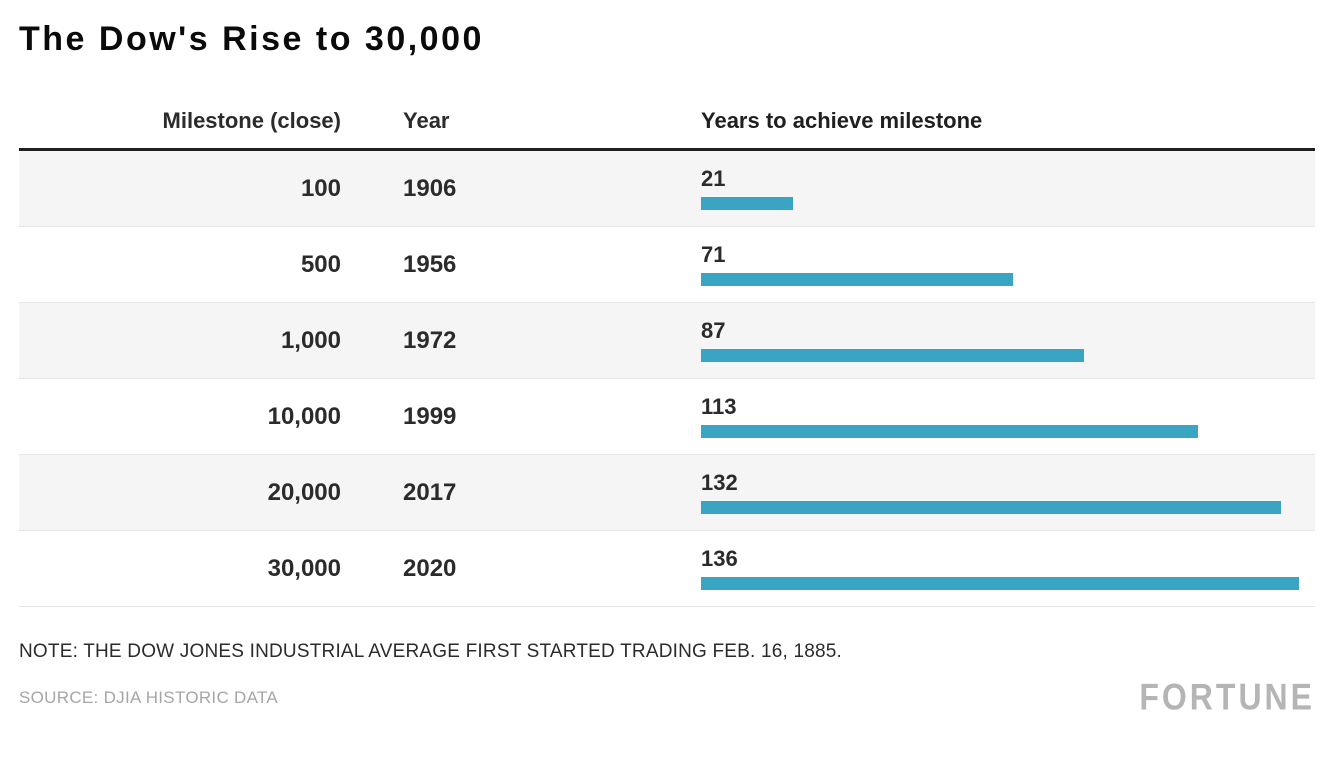 This screenshot has height=760, width=1334. I want to click on year-value: 1906, so click(430, 188).